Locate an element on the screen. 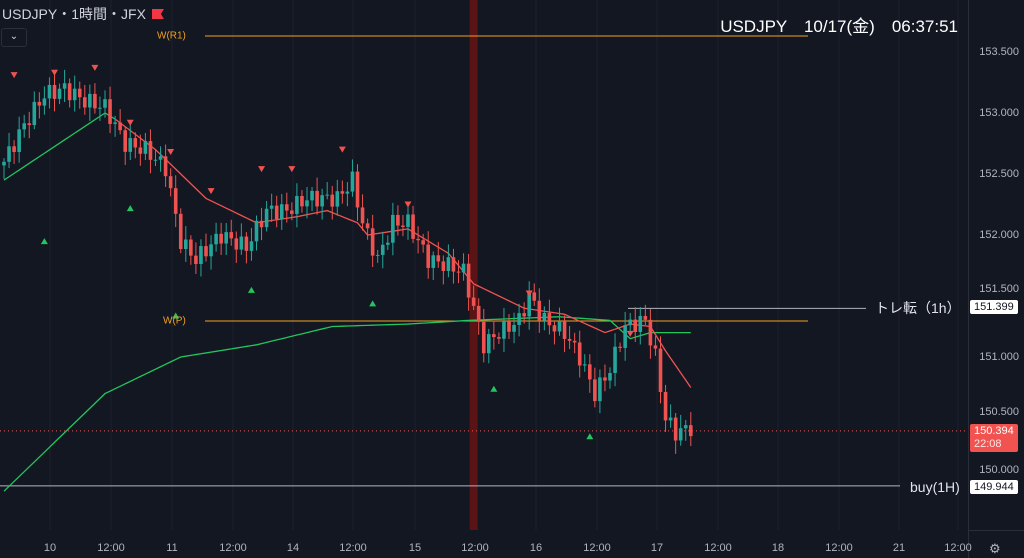 This screenshot has height=558, width=1024. time-tick: 18 is located at coordinates (778, 548).